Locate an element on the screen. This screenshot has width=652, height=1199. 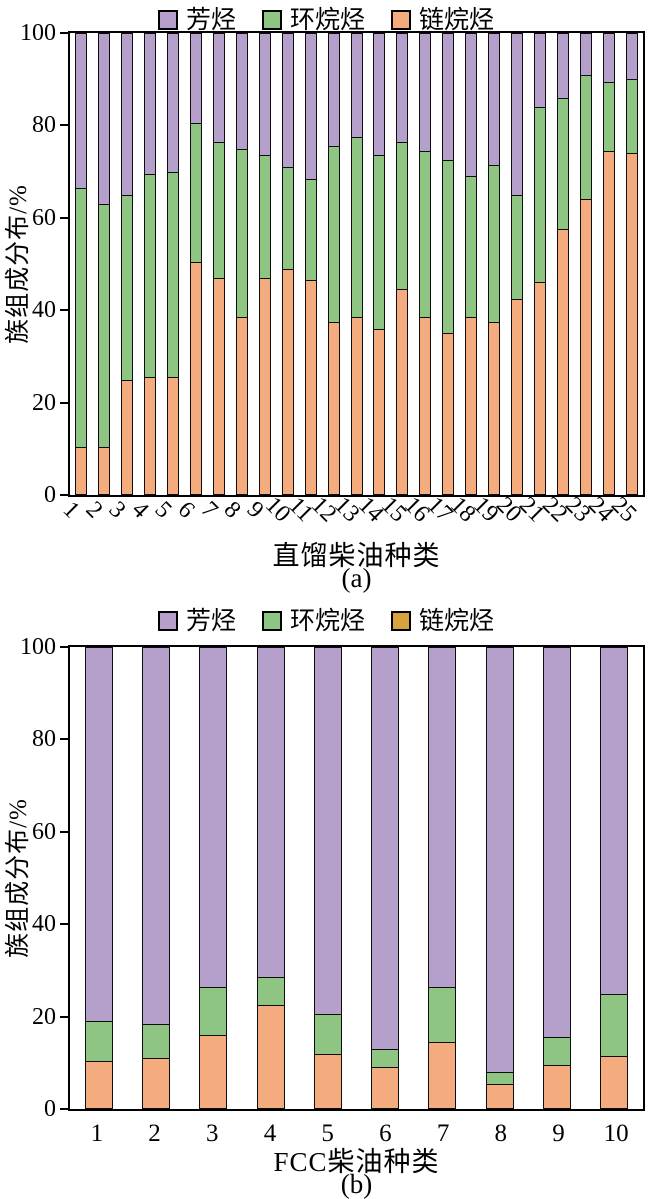
legend-swatch is located at coordinates (271, 621).